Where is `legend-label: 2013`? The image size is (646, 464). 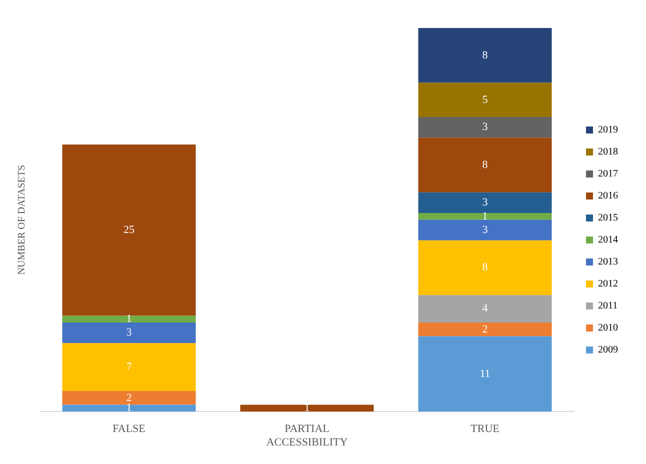 legend-label: 2013 is located at coordinates (608, 262).